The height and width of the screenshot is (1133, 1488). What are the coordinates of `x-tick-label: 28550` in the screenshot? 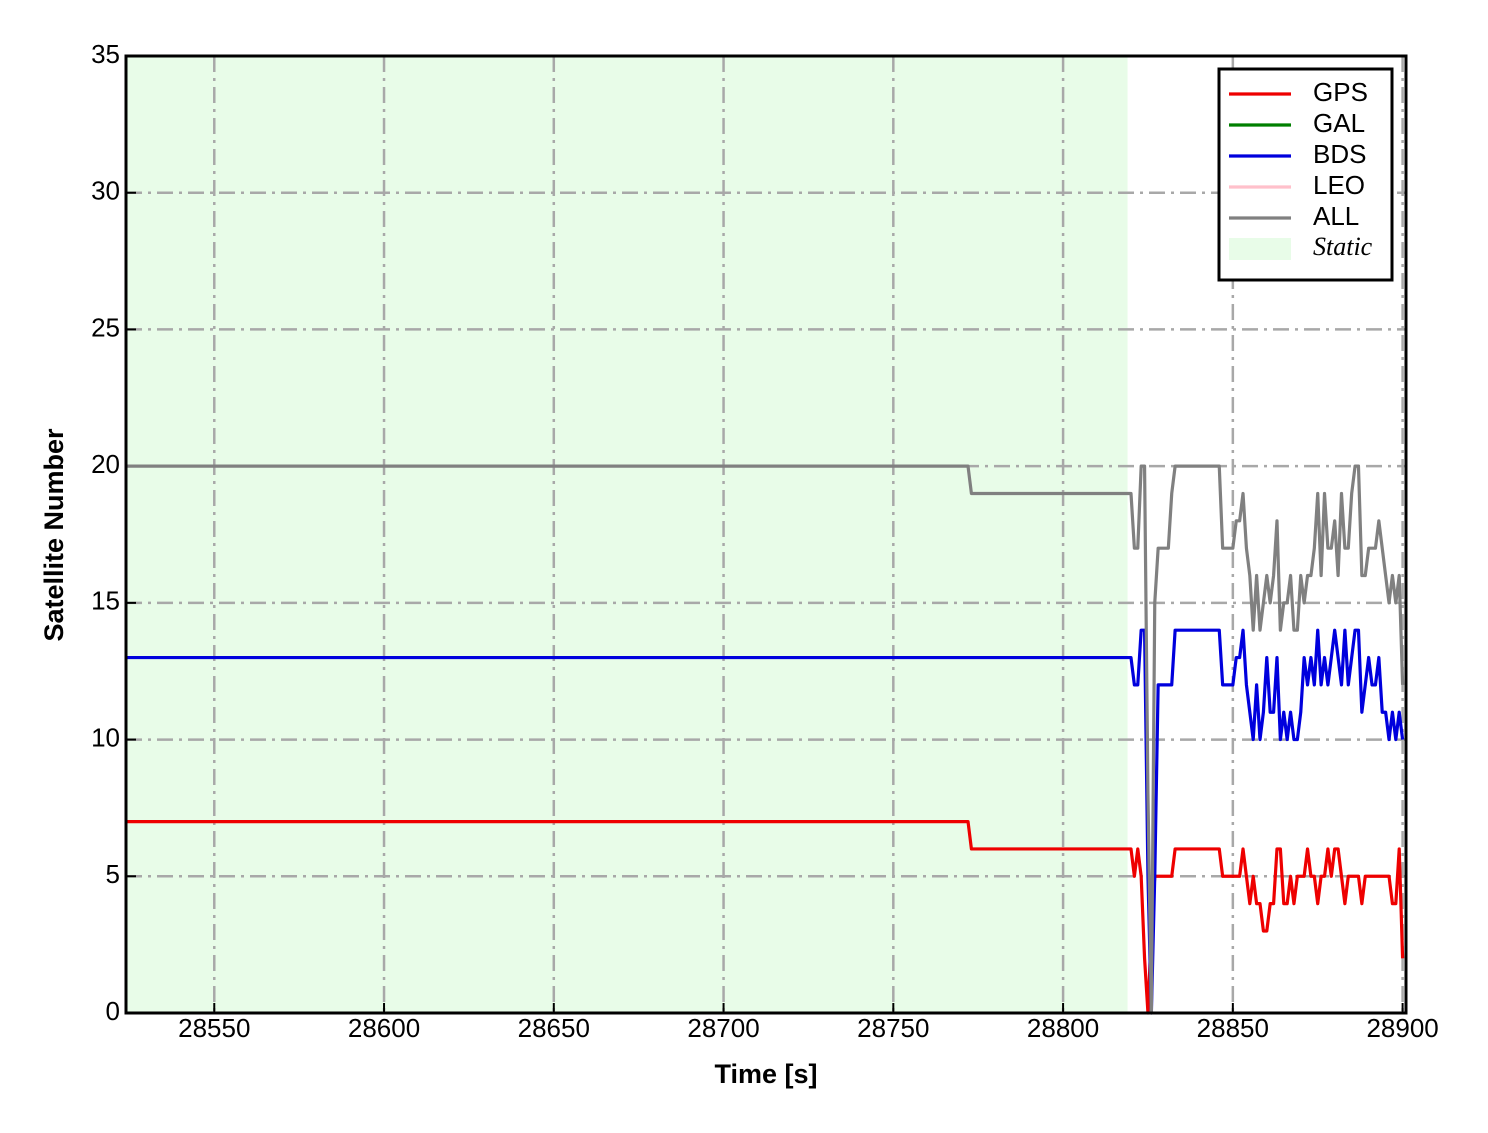 It's located at (214, 1028).